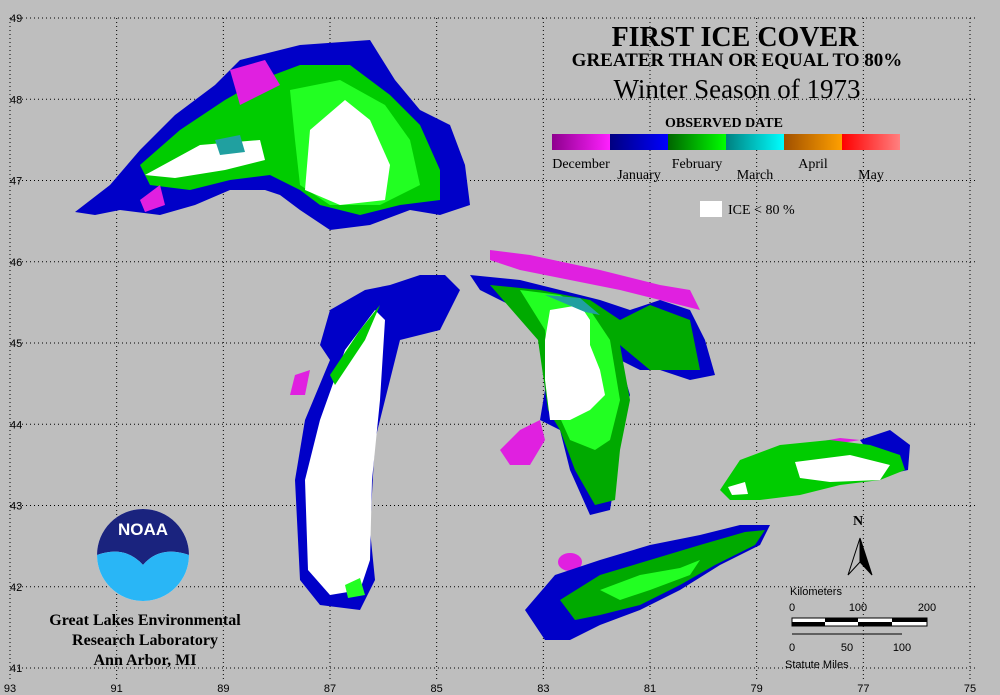  I want to click on scale-km-label: 0, so click(792, 608).